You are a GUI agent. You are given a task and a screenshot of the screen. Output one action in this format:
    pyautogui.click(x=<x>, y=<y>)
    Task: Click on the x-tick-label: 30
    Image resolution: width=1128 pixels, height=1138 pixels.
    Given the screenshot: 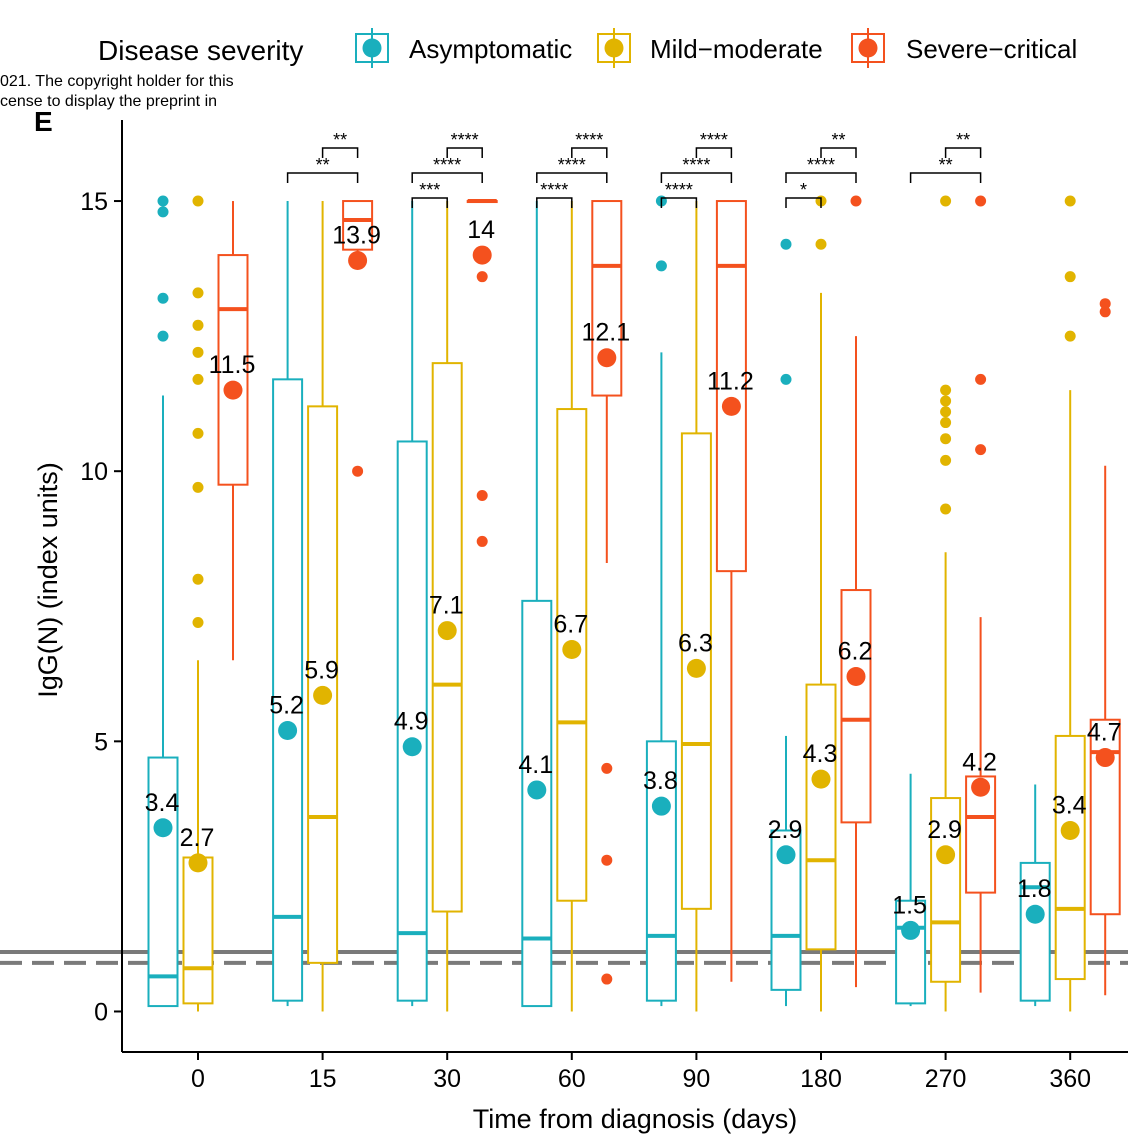 What is the action you would take?
    pyautogui.click(x=447, y=1079)
    